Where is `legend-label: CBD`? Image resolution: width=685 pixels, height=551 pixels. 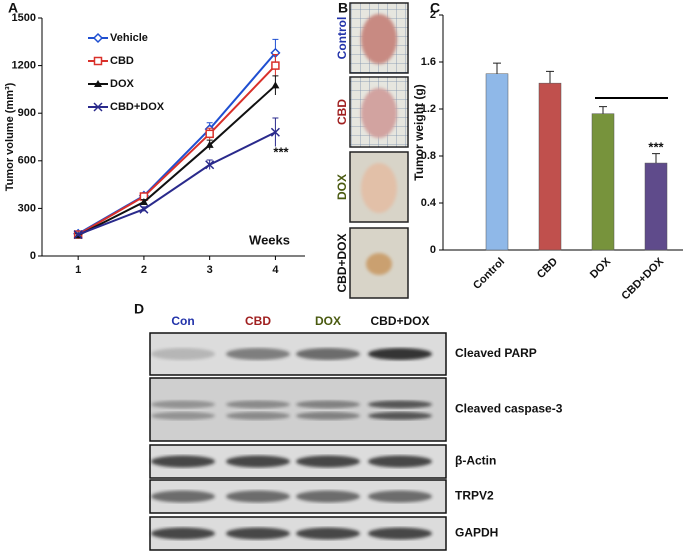
legend-label: CBD is located at coordinates (122, 61).